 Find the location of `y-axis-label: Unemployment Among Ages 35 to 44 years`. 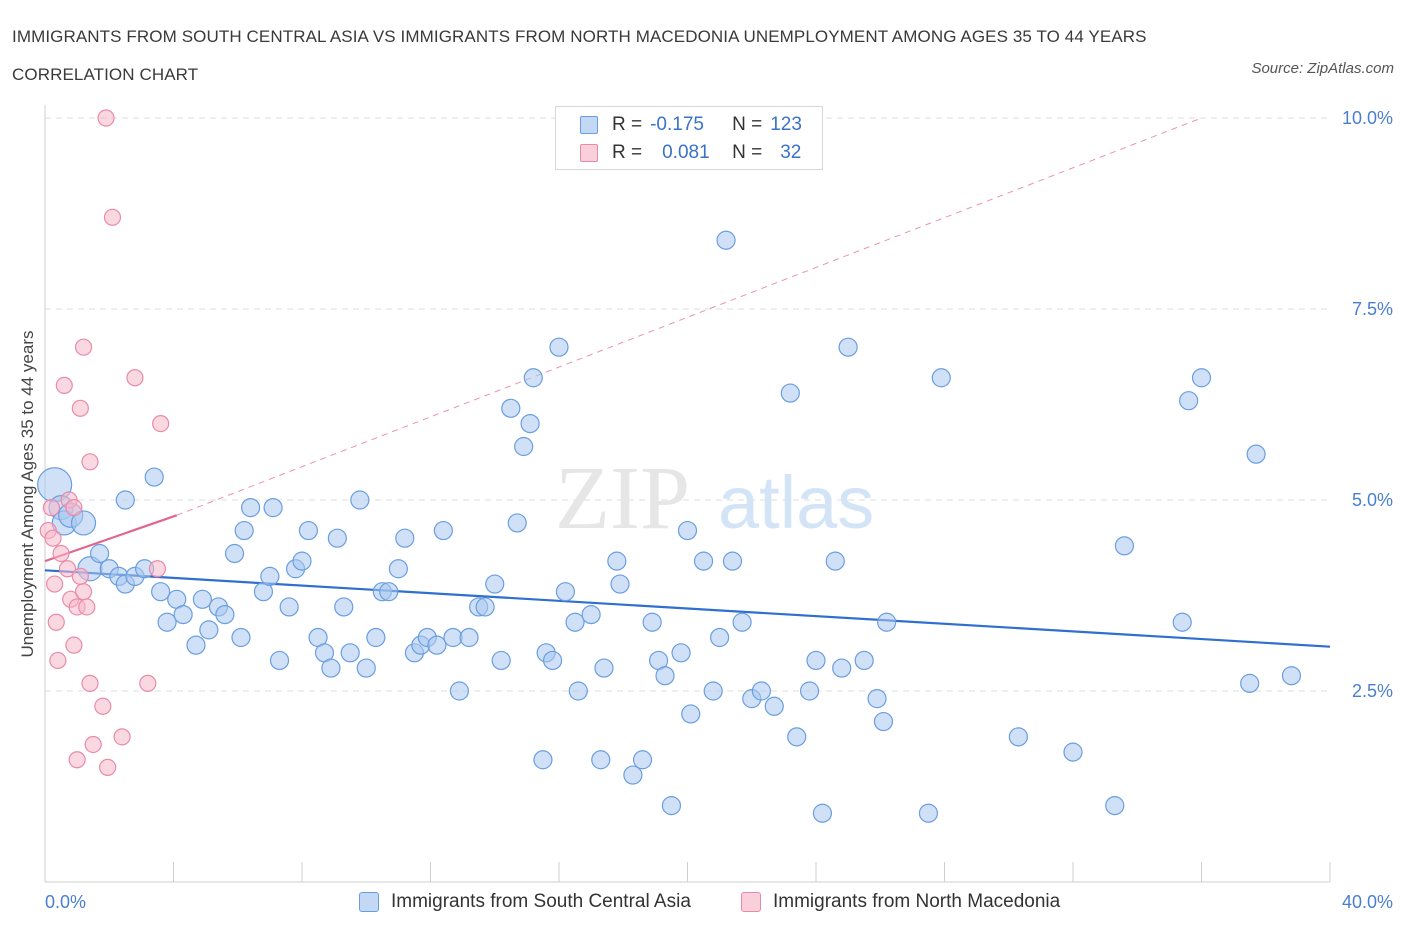

y-axis-label: Unemployment Among Ages 35 to 44 years is located at coordinates (27, 494).